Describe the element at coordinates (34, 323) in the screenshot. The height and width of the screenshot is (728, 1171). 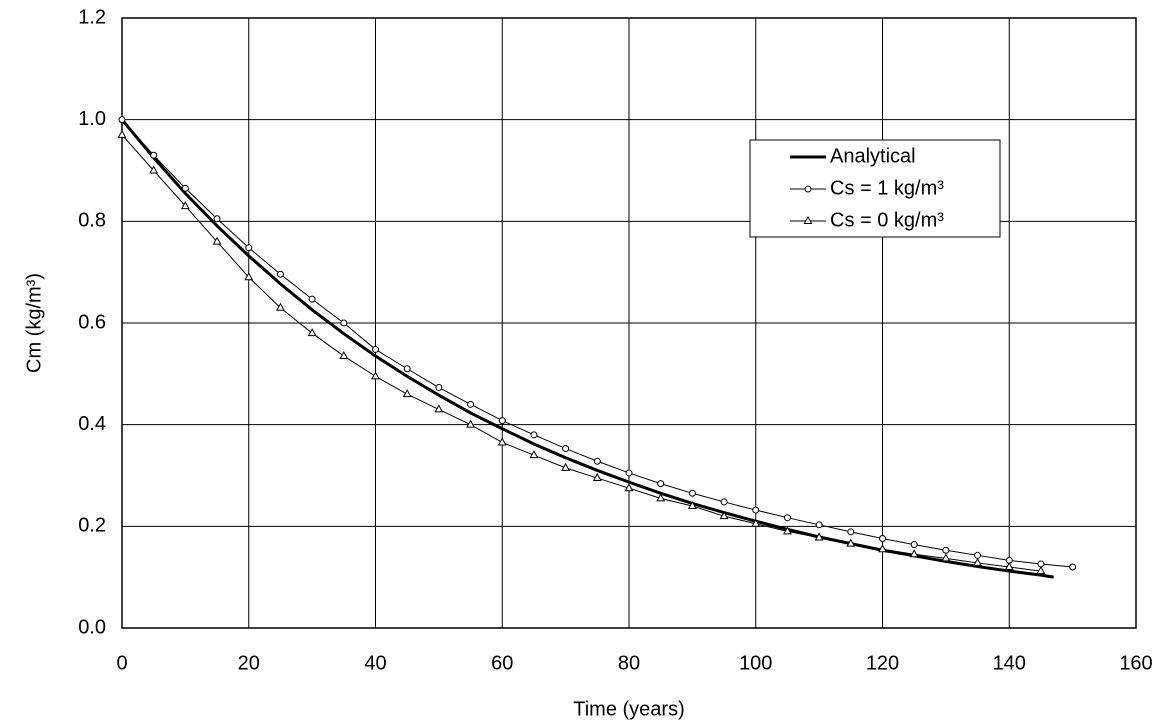
I see `y-axis-label: Cm (kg/m³)` at that location.